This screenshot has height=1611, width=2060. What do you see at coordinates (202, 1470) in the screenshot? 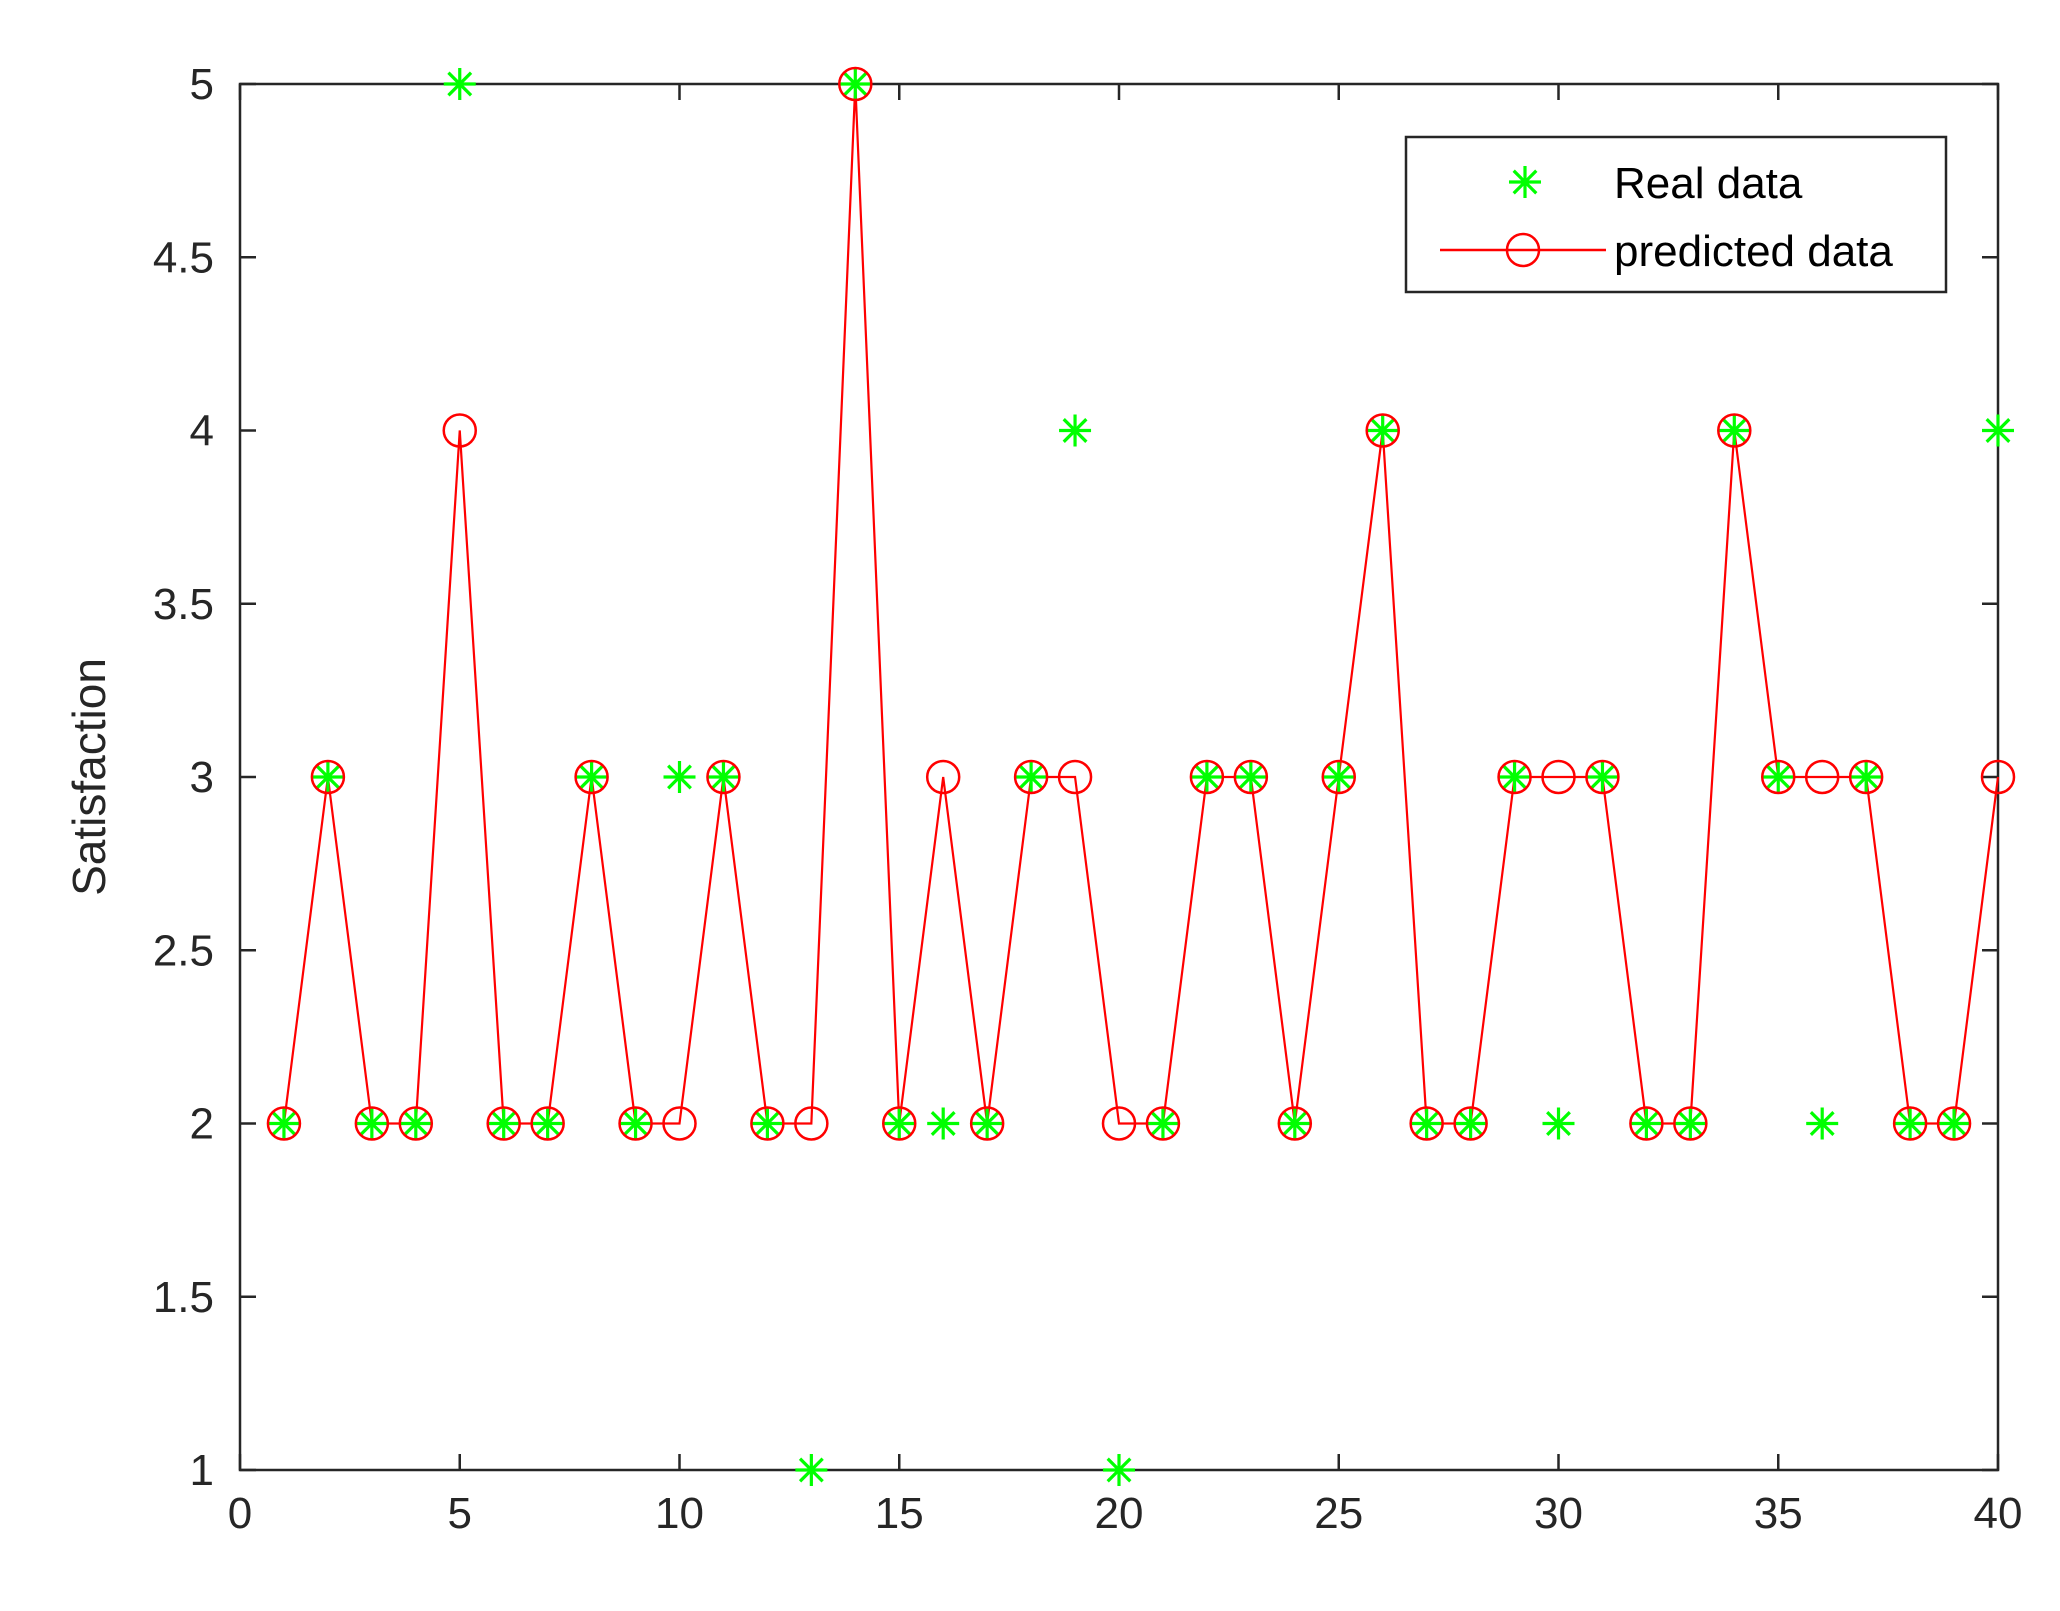
I see `y-tick-label: 1` at bounding box center [202, 1470].